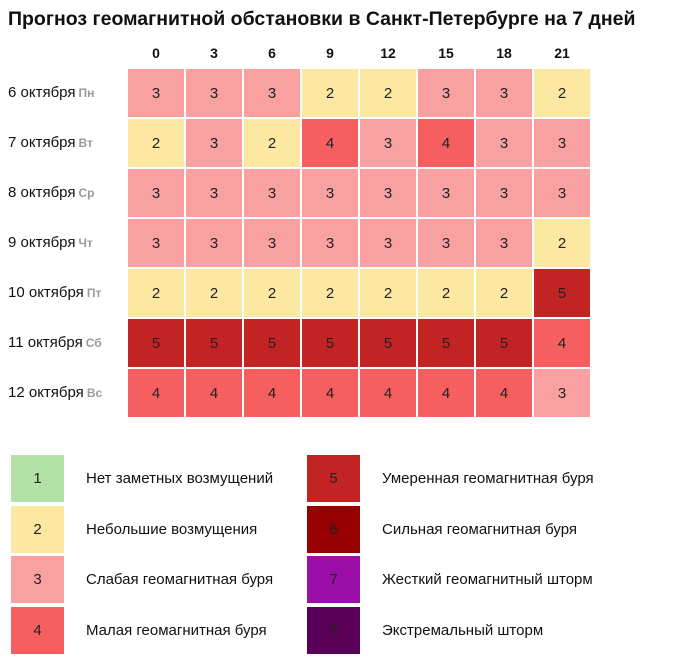 The image size is (683, 664). What do you see at coordinates (333, 579) in the screenshot?
I see `legend-swatch-7: 7` at bounding box center [333, 579].